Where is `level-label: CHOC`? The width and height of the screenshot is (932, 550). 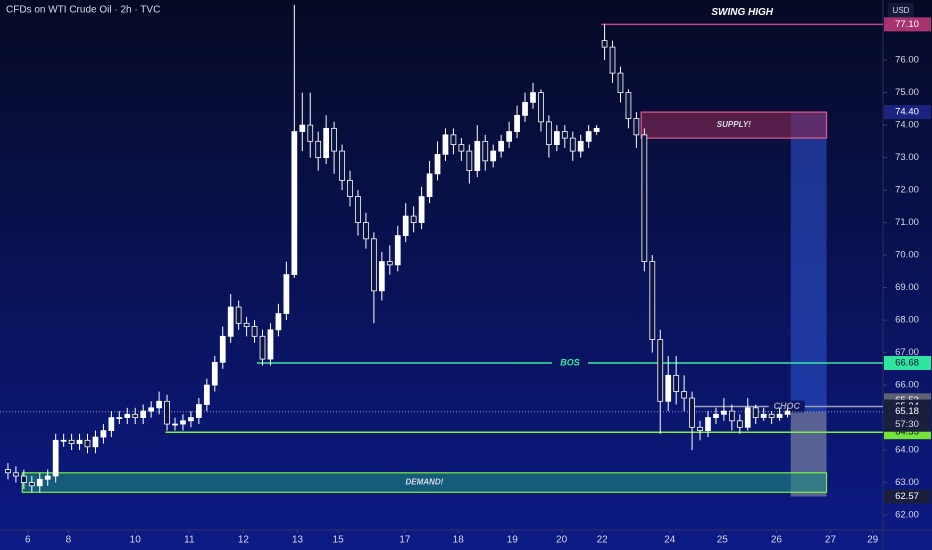
level-label: CHOC is located at coordinates (786, 406).